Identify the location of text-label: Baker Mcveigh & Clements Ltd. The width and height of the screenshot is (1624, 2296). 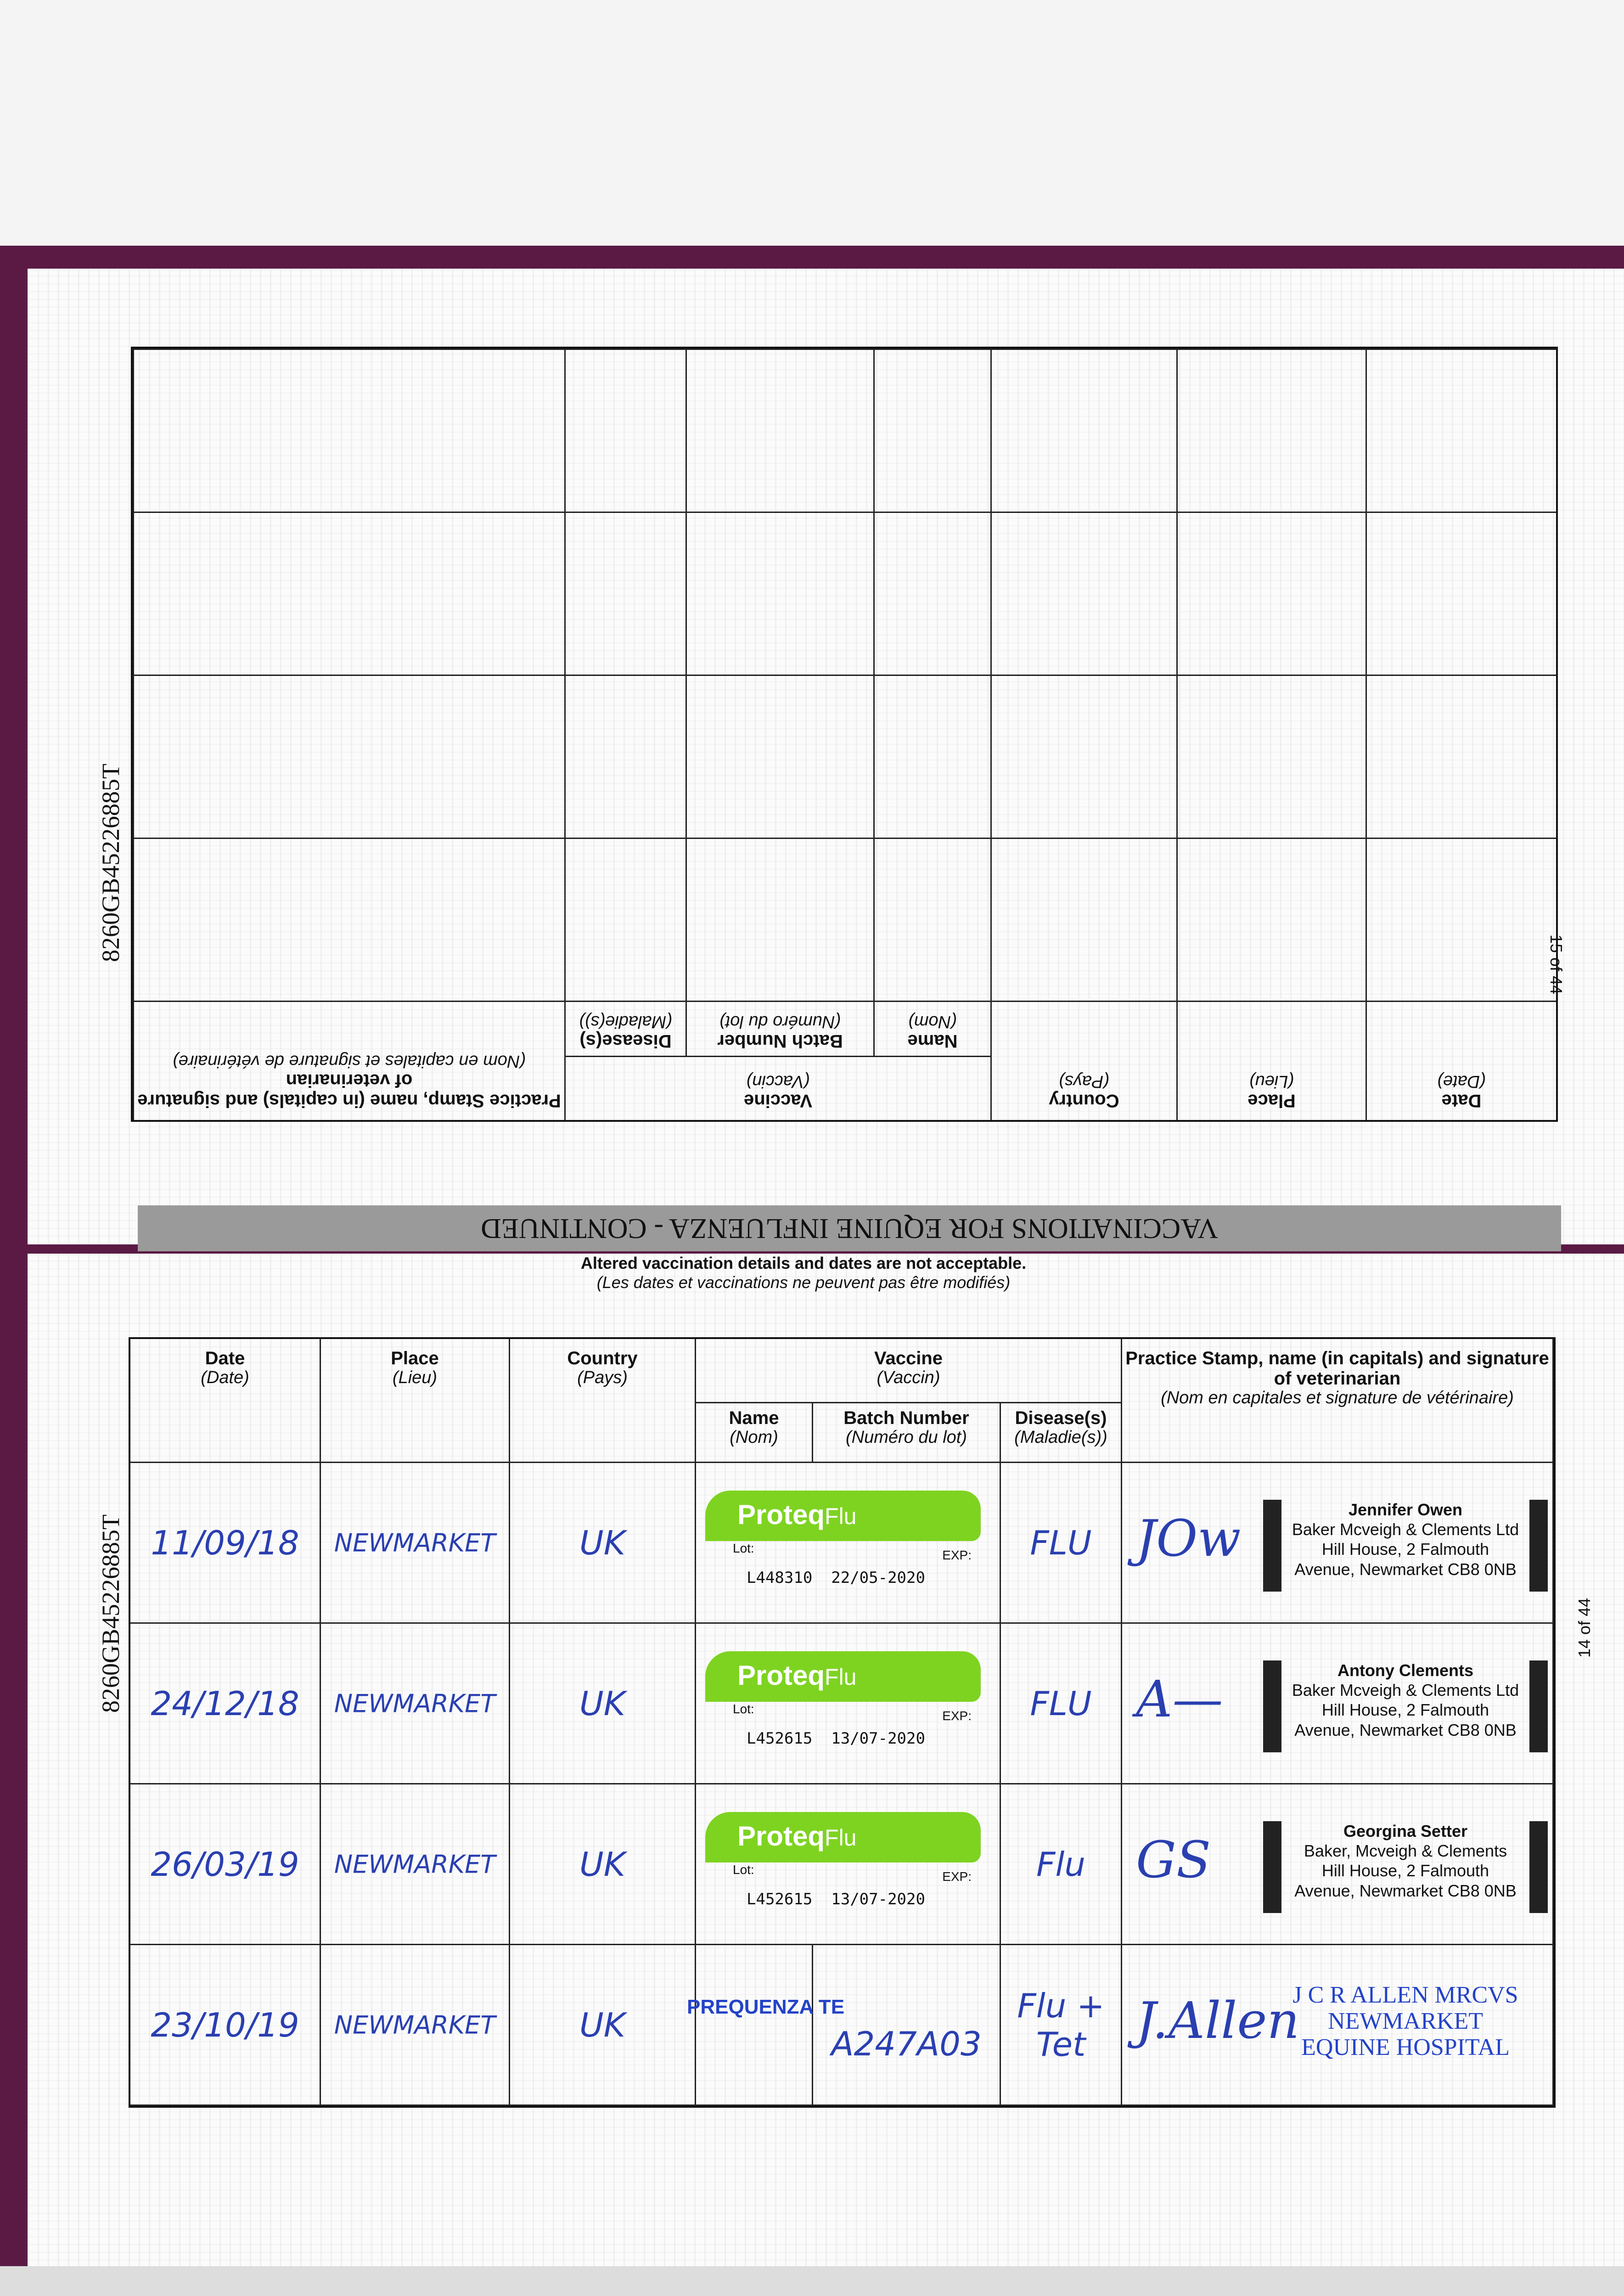
(1405, 1529).